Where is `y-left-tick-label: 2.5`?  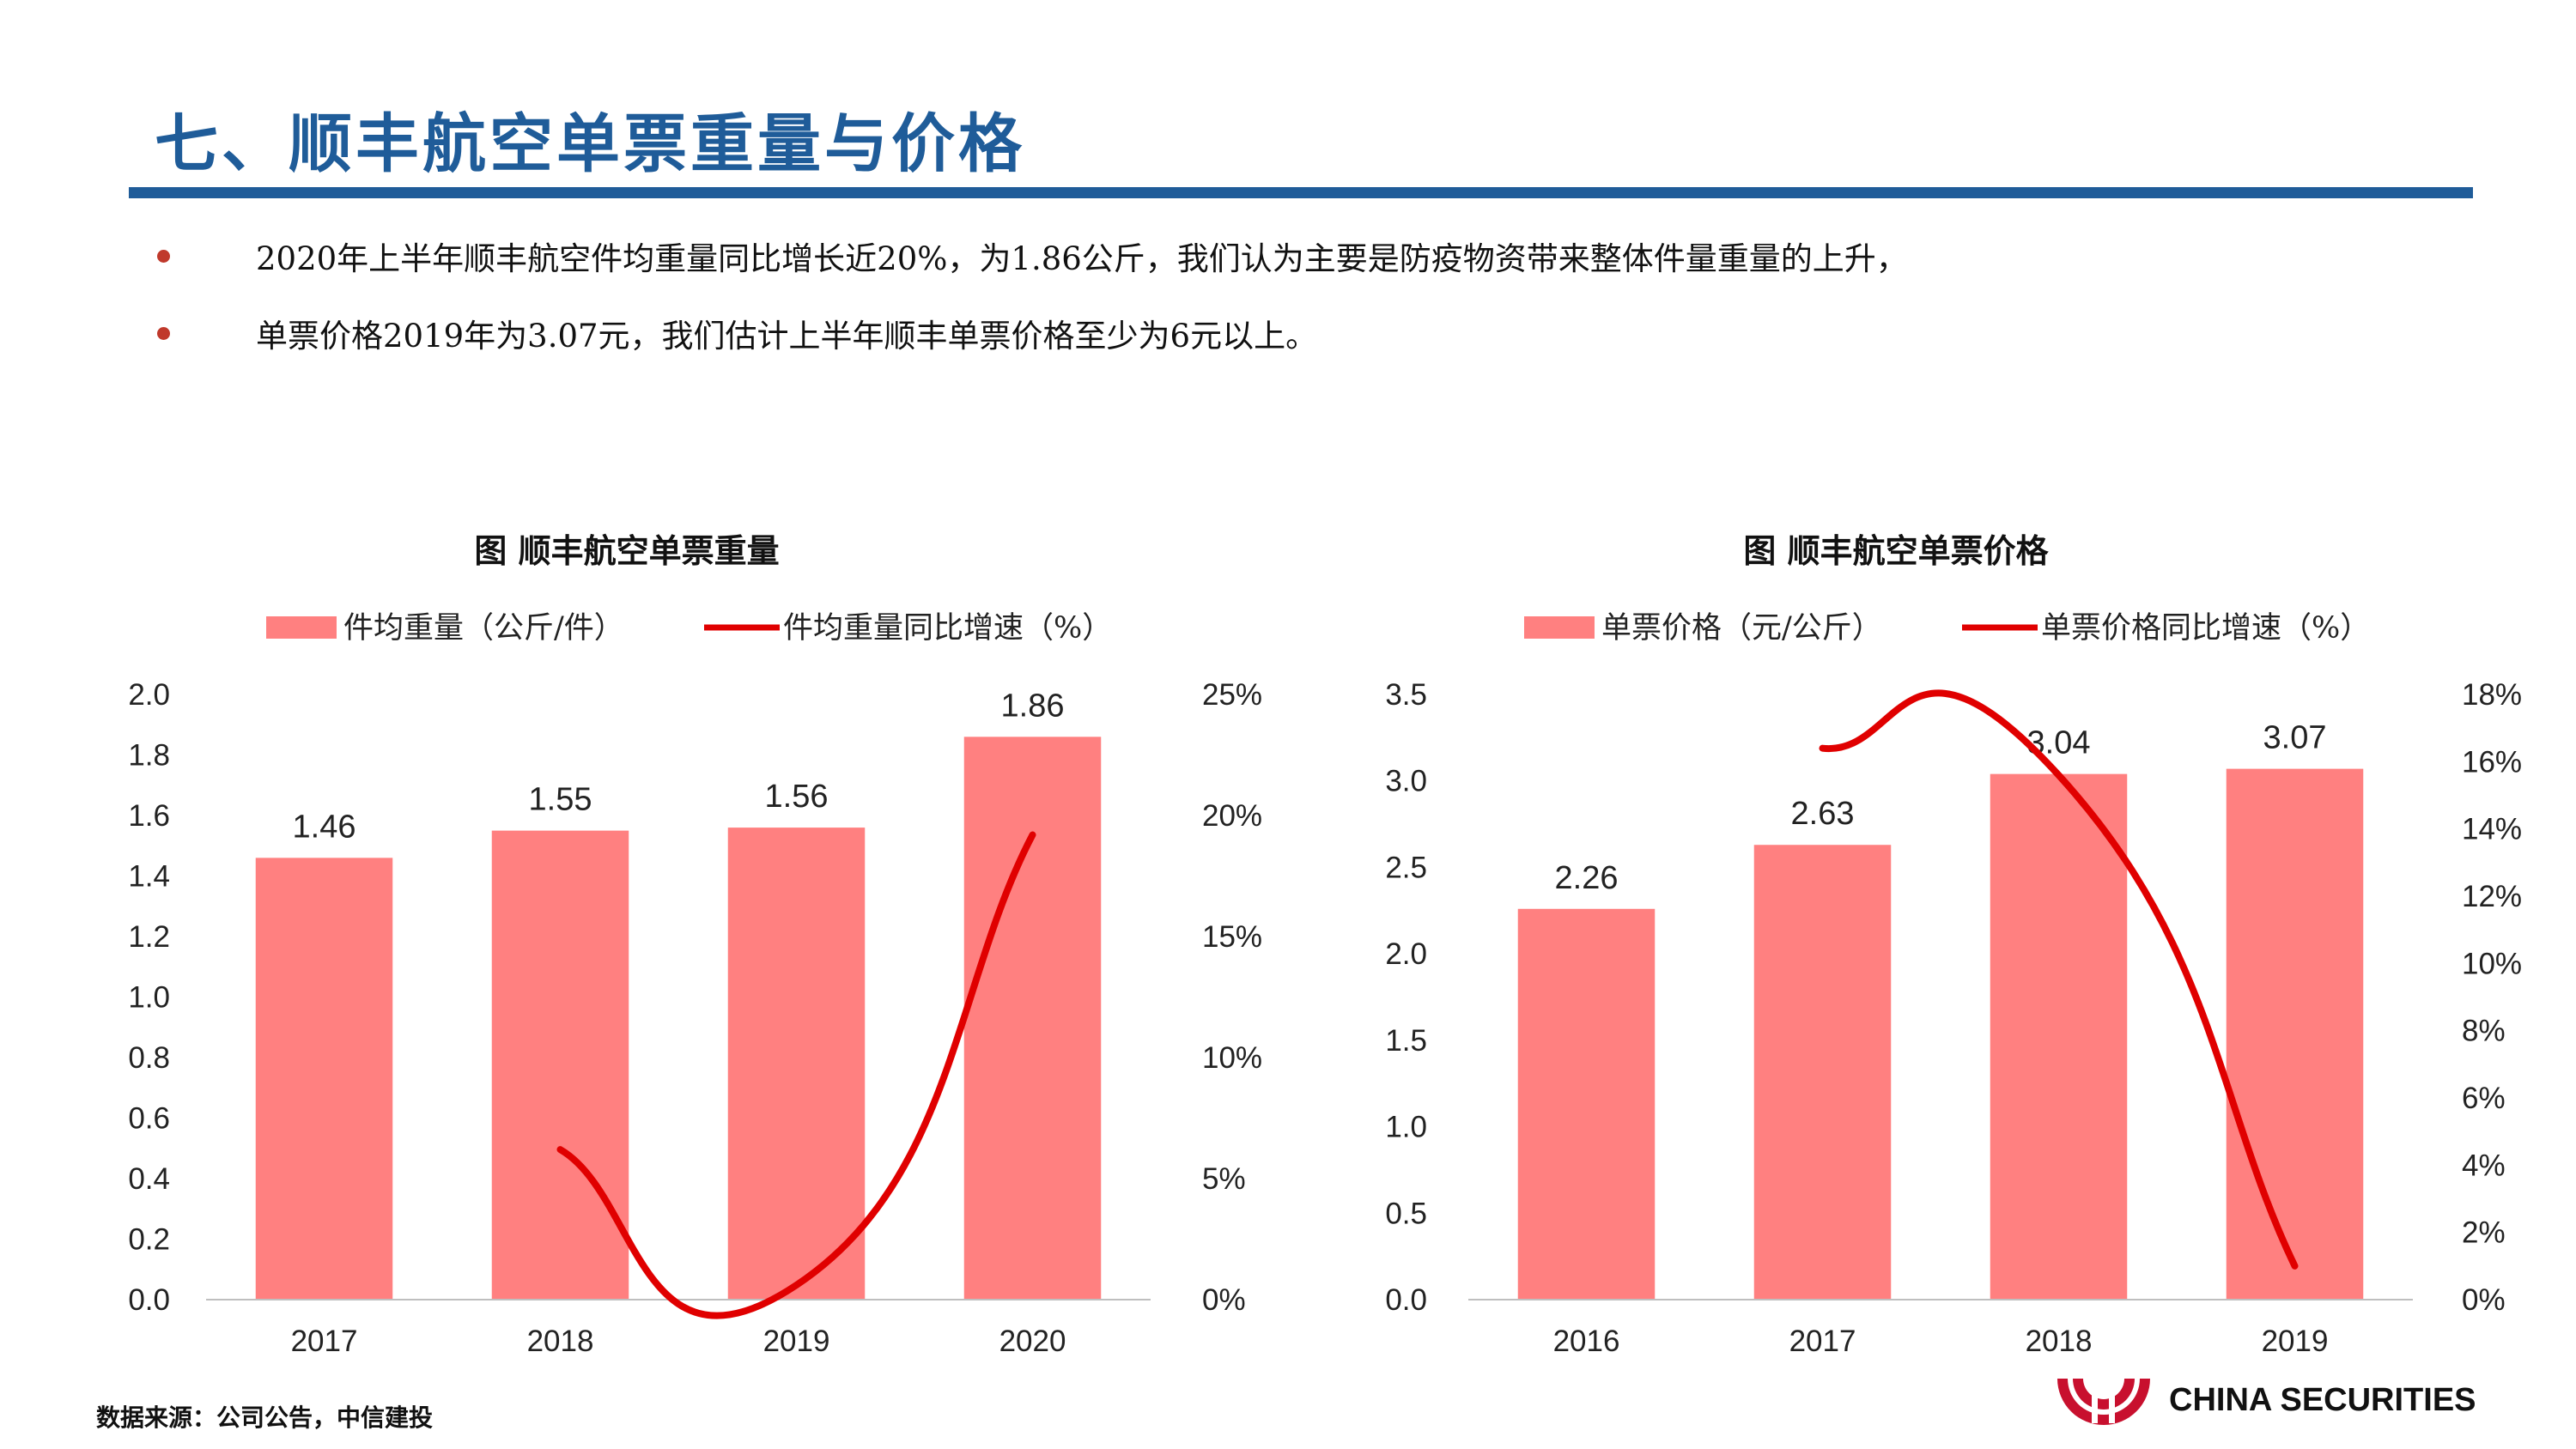 y-left-tick-label: 2.5 is located at coordinates (1406, 867).